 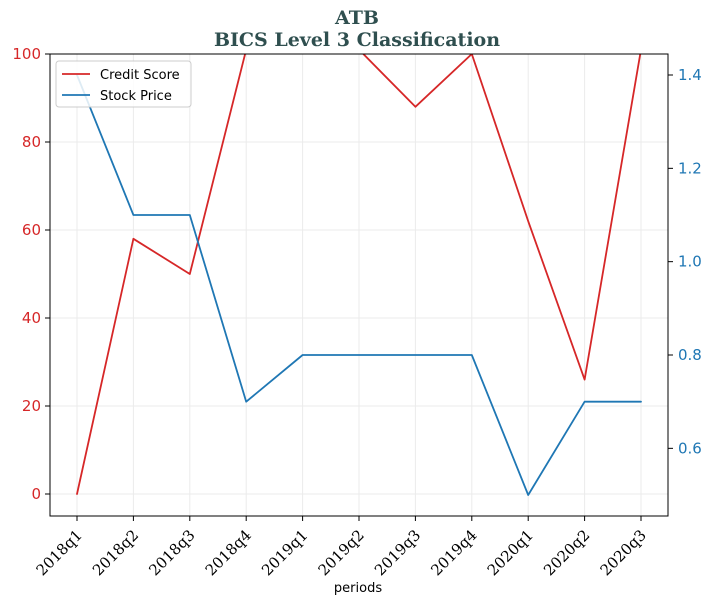 What do you see at coordinates (690, 75) in the screenshot?
I see `right-y-tick-label: 1.4` at bounding box center [690, 75].